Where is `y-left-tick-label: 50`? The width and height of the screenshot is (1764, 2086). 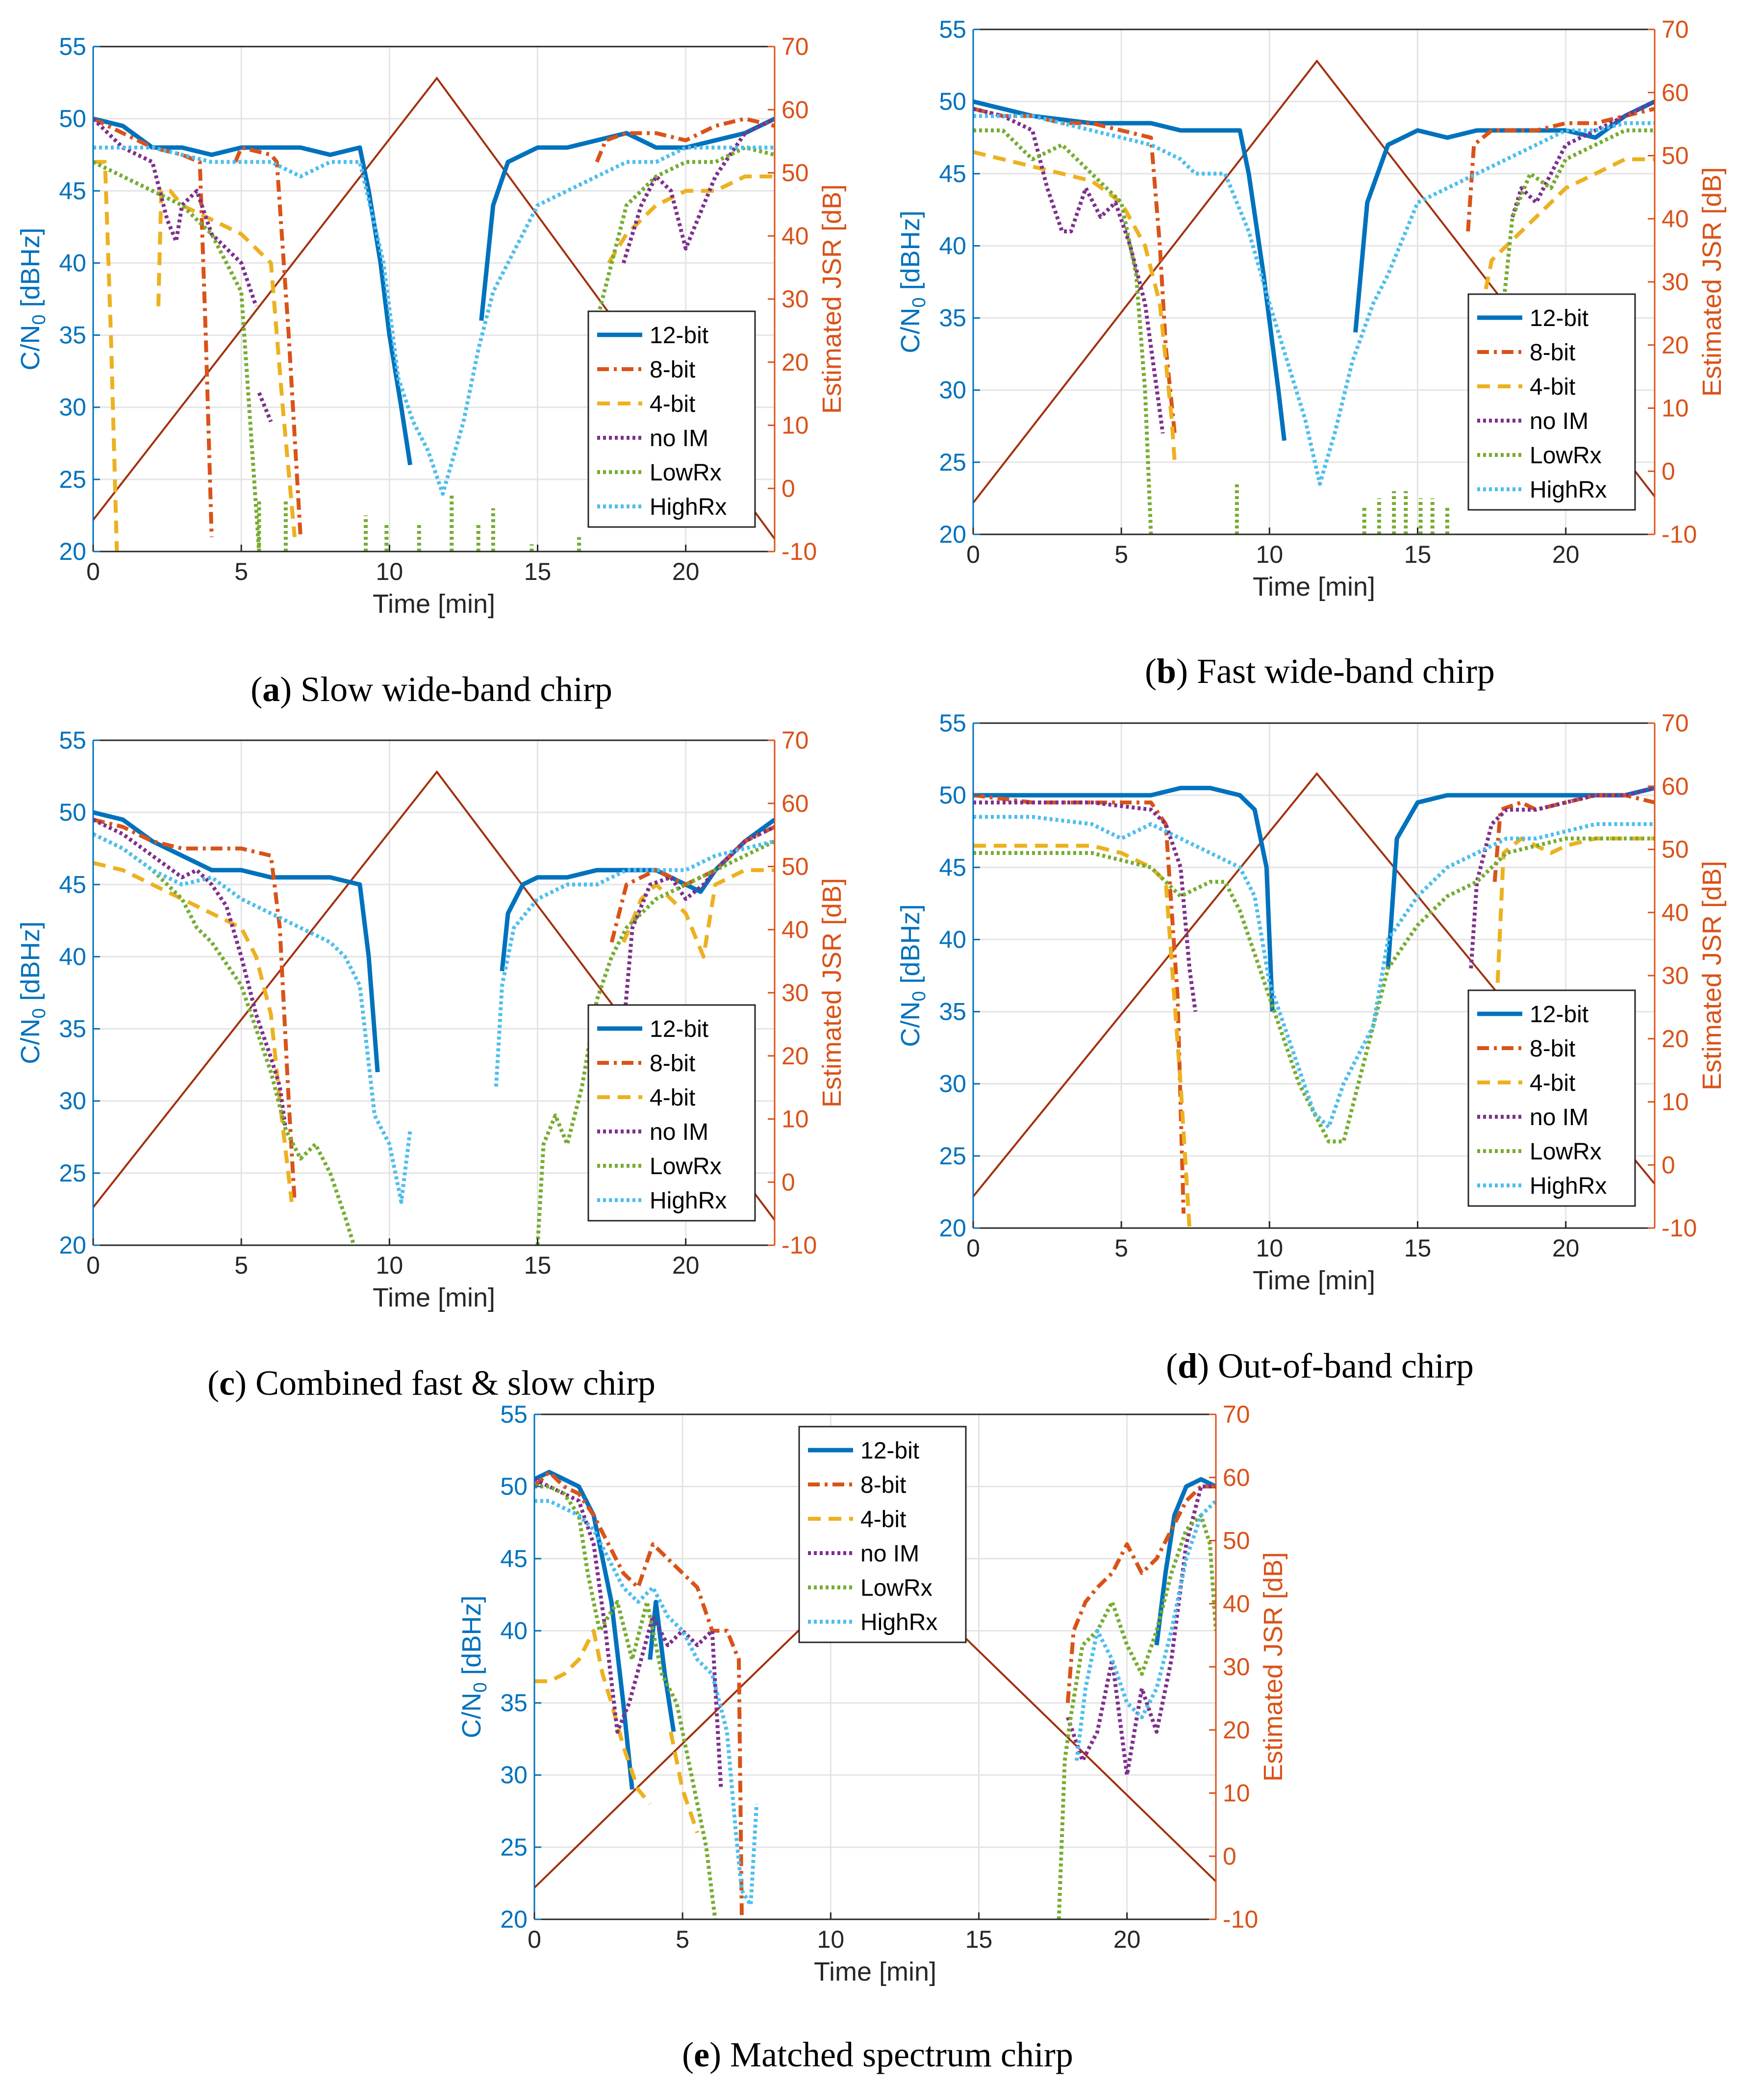 y-left-tick-label: 50 is located at coordinates (514, 1487).